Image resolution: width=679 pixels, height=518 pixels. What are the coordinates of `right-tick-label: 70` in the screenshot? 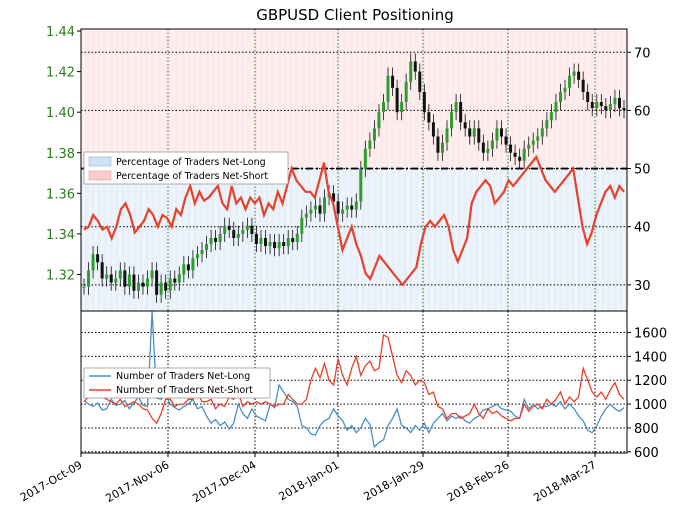 It's located at (642, 53).